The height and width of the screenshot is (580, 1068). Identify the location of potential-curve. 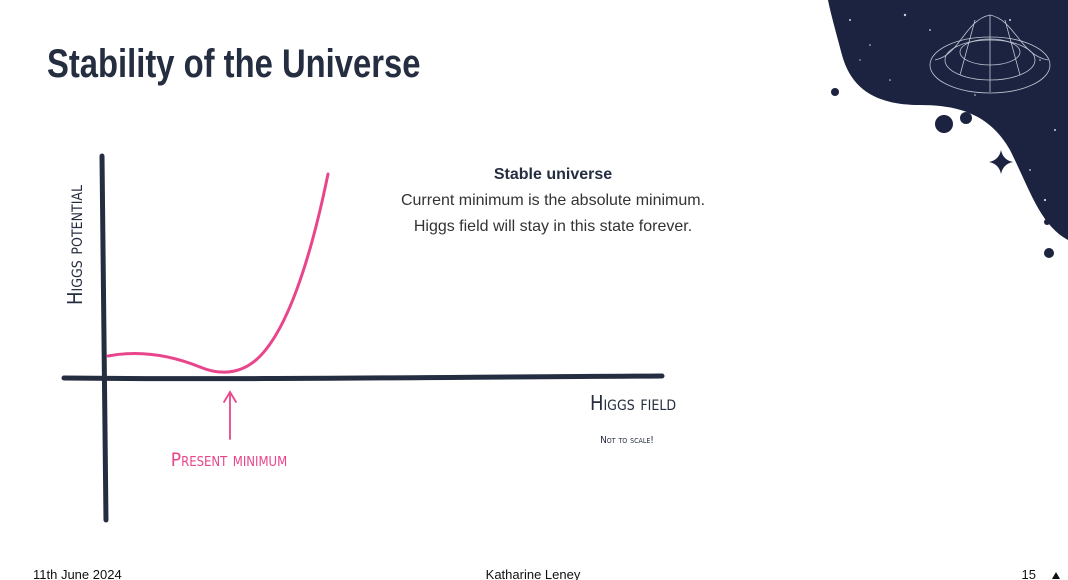
(218, 273).